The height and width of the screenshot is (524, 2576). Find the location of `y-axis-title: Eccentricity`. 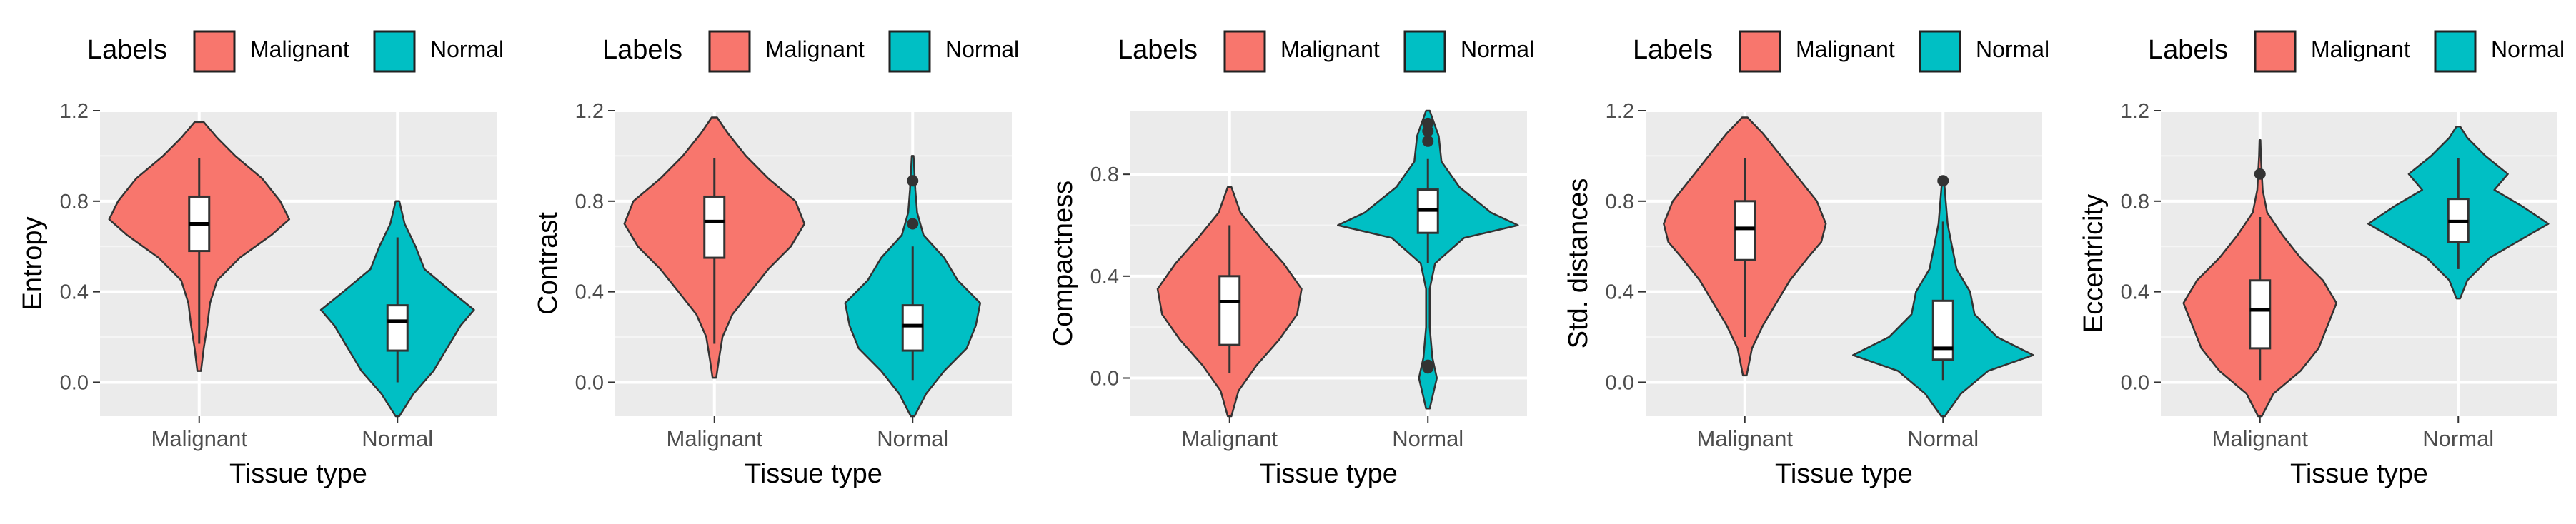

y-axis-title: Eccentricity is located at coordinates (2094, 263).